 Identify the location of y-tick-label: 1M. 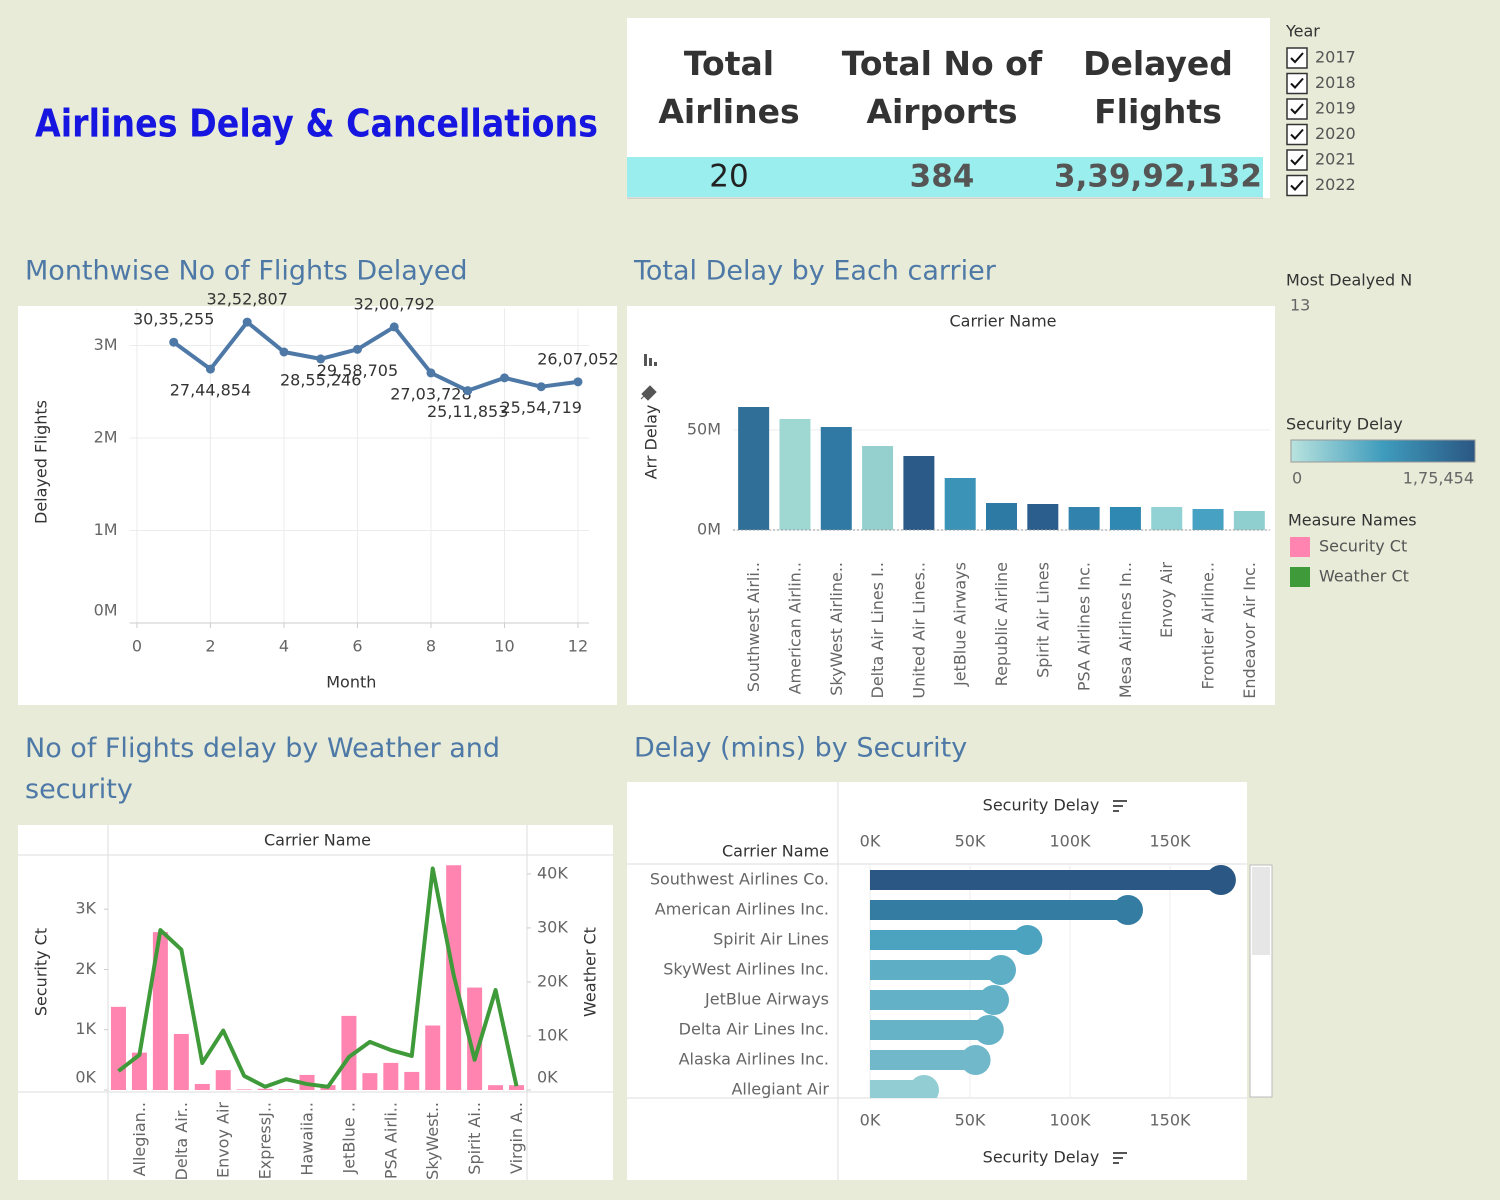
(106, 529).